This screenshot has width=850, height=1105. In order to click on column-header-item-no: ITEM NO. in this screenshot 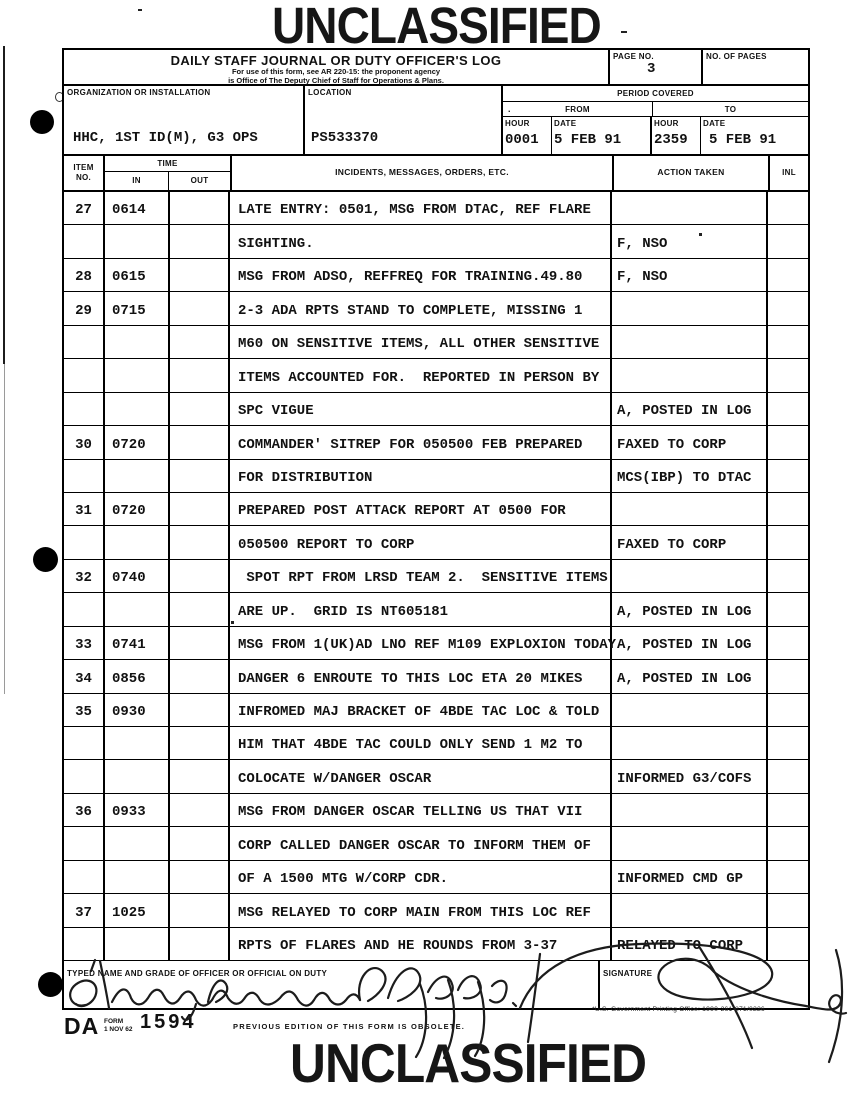, I will do `click(84, 173)`.